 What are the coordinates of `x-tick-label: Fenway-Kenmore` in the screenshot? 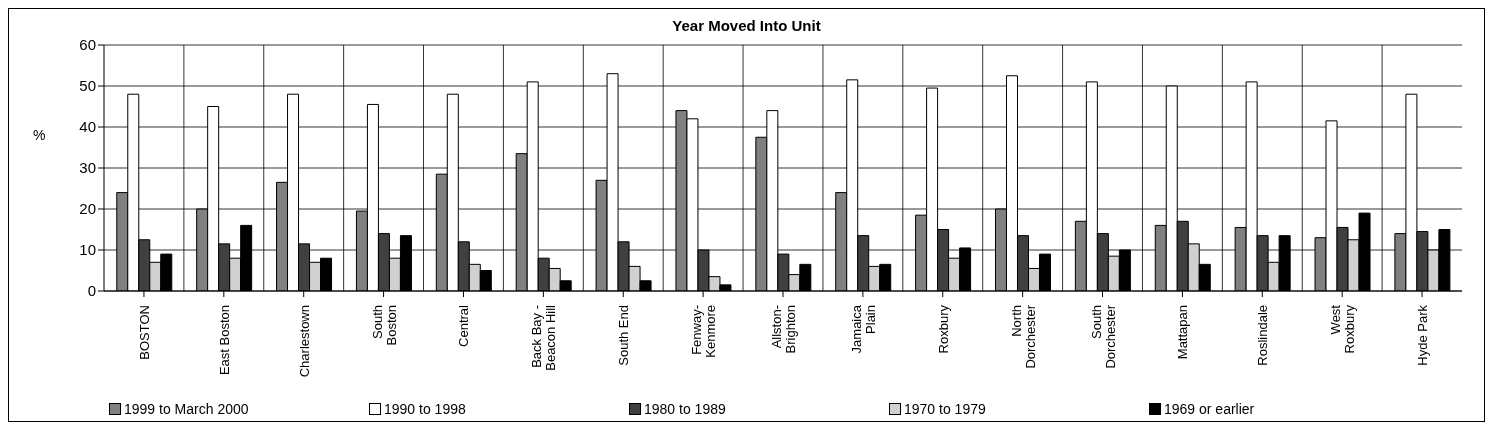 It's located at (704, 331).